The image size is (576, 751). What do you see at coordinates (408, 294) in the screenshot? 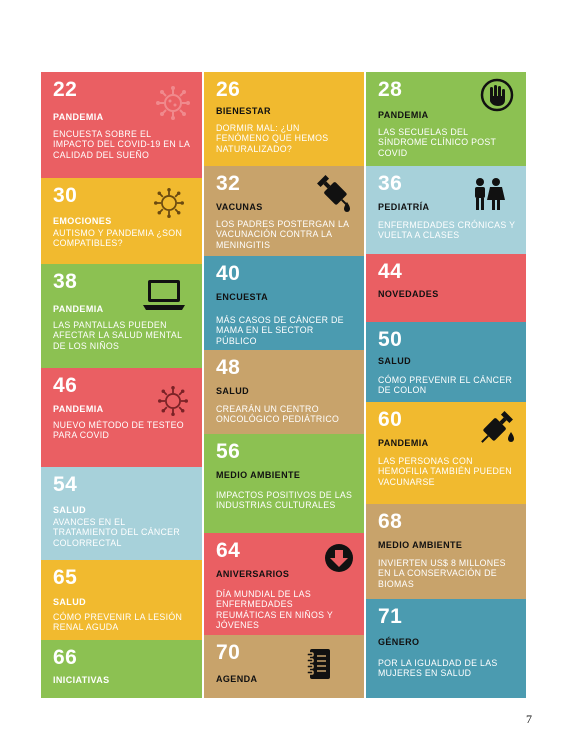
I see `entry-category: NOVEDADES` at bounding box center [408, 294].